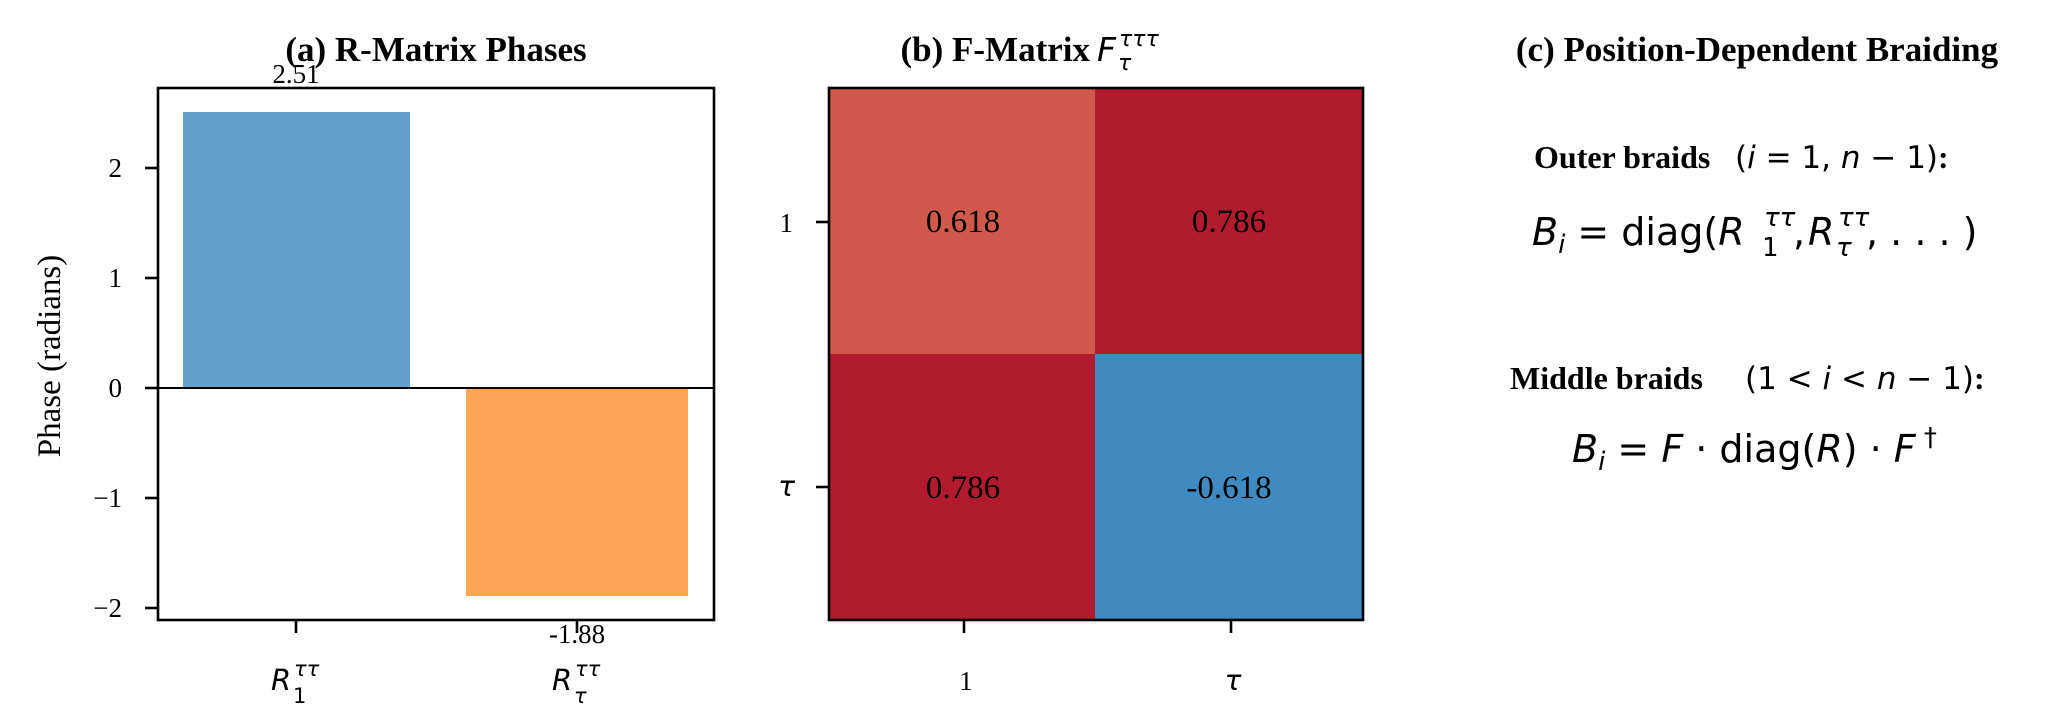  What do you see at coordinates (1107, 49) in the screenshot?
I see `svg-text: F` at bounding box center [1107, 49].